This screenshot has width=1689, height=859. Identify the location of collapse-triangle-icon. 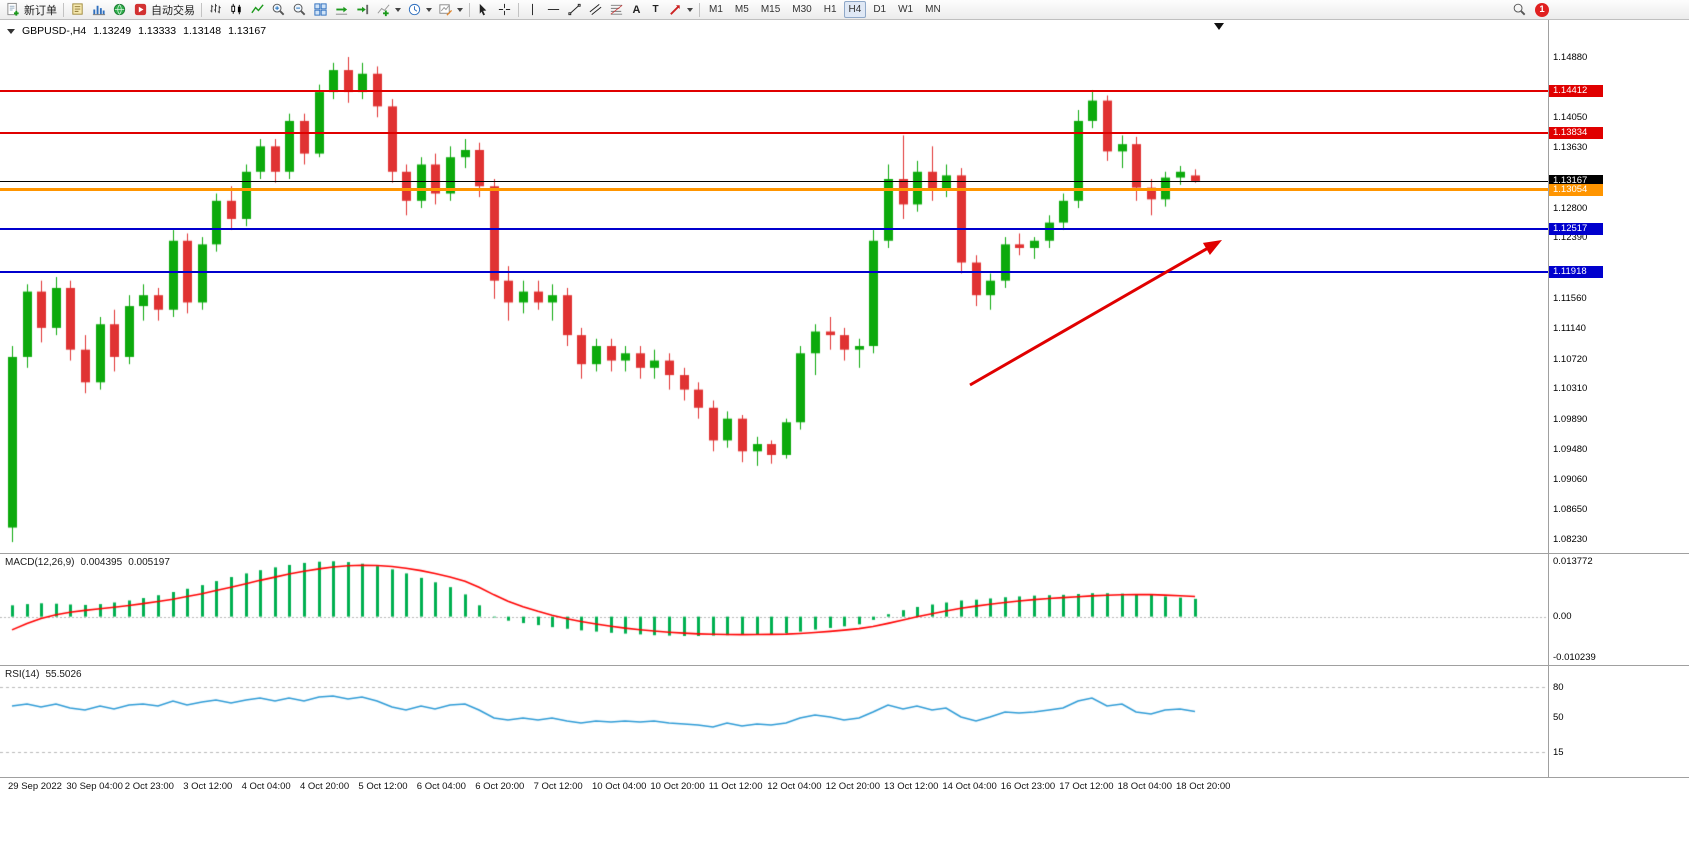
(11, 31).